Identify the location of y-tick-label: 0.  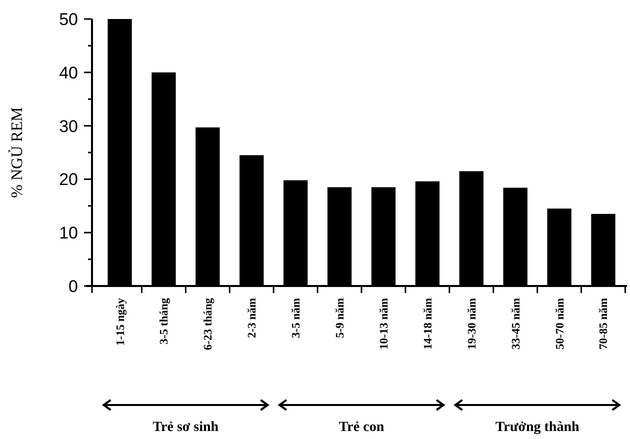
(73, 286).